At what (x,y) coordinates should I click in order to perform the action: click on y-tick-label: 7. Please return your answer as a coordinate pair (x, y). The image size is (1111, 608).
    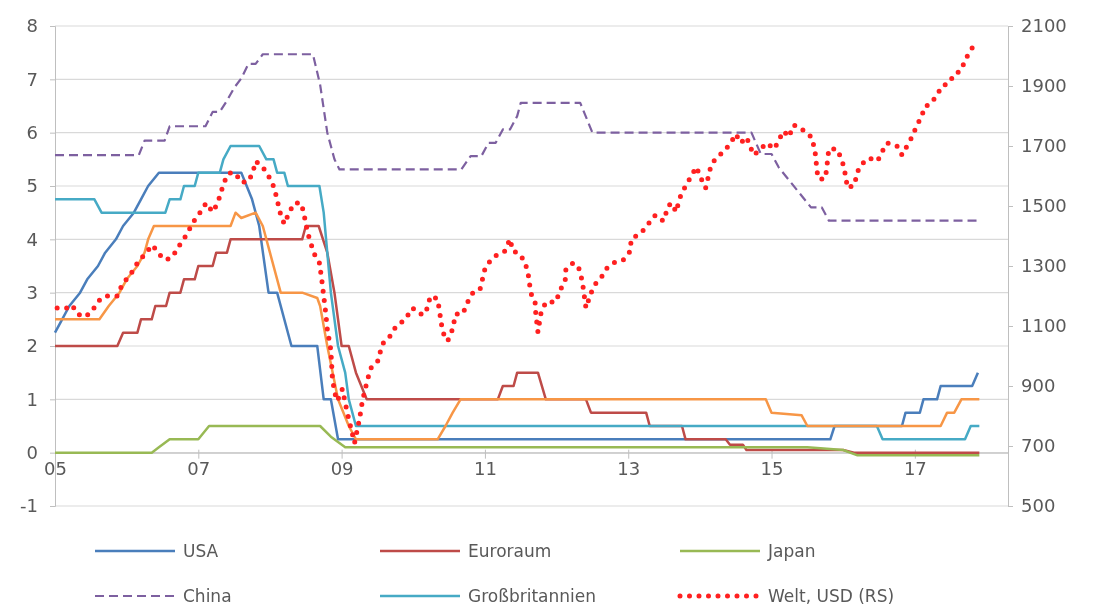
    Looking at the image, I should click on (32, 79).